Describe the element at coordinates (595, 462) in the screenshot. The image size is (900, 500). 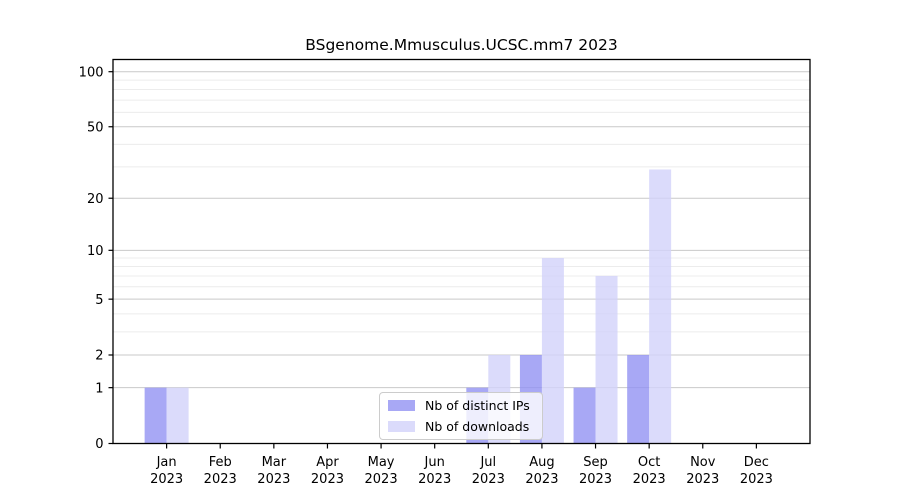
I see `x-tick-label-month: Sep` at that location.